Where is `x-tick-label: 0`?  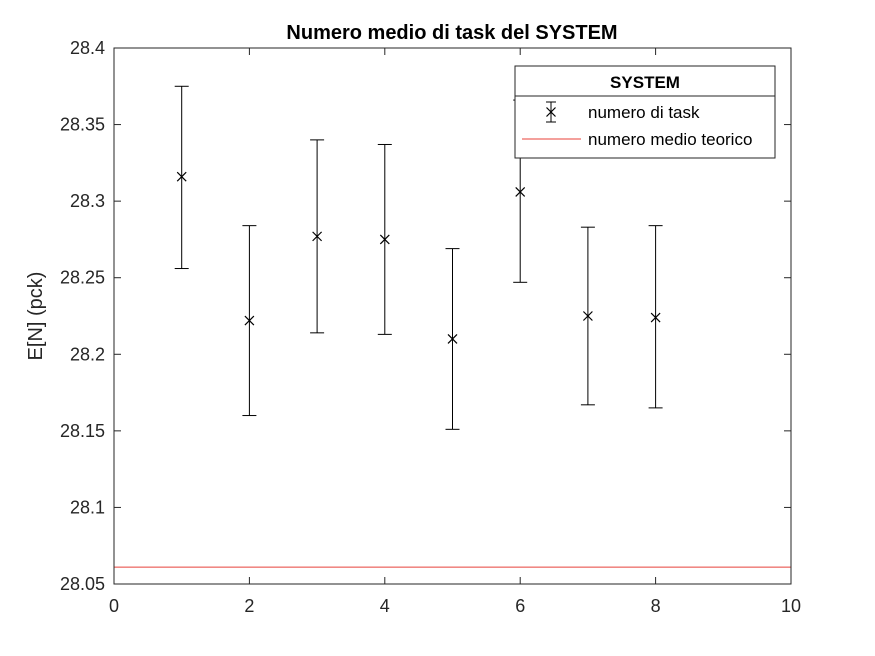 x-tick-label: 0 is located at coordinates (114, 606).